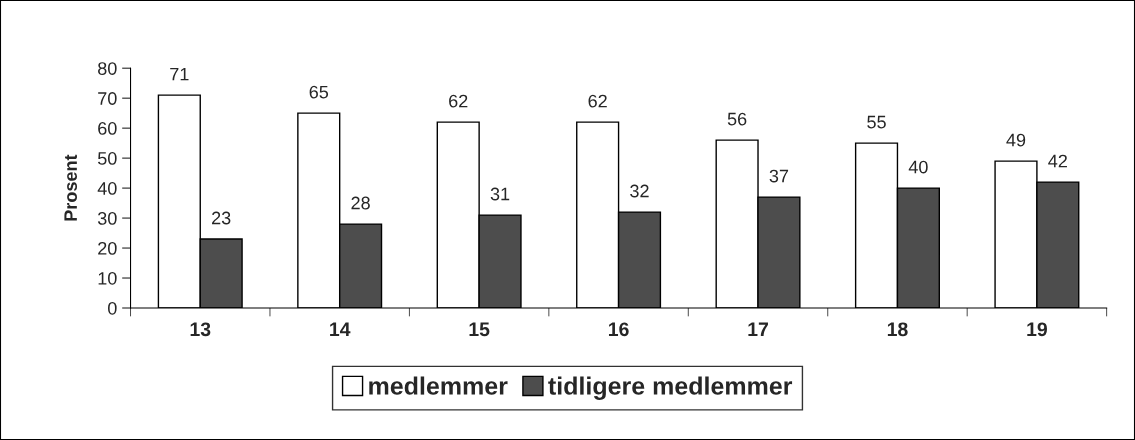 This screenshot has width=1135, height=440. Describe the element at coordinates (340, 329) in the screenshot. I see `x-tick-label: 14` at that location.